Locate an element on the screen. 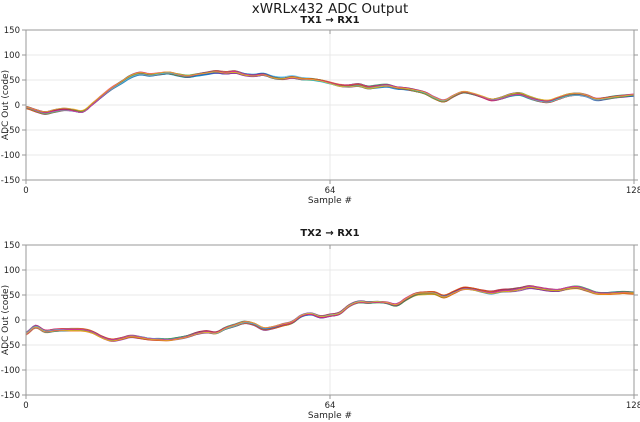 The width and height of the screenshot is (640, 422). subplot1-traces is located at coordinates (330, 92).